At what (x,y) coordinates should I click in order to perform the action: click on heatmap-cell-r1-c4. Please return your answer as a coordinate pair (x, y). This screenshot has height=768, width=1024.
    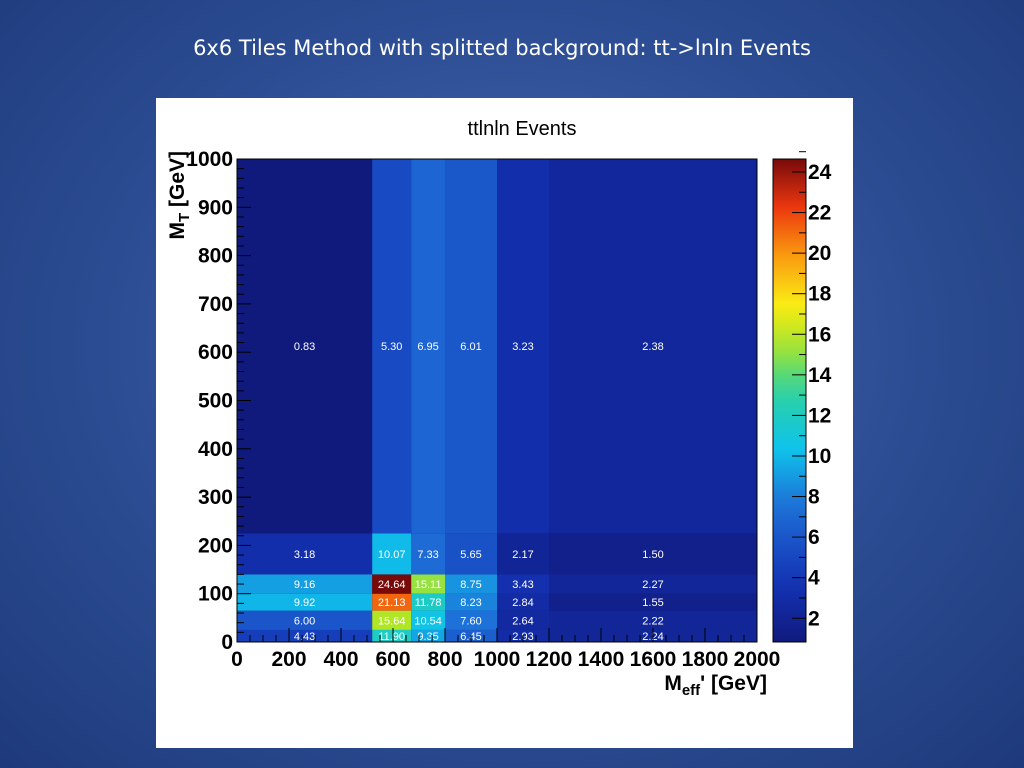
    Looking at the image, I should click on (523, 620).